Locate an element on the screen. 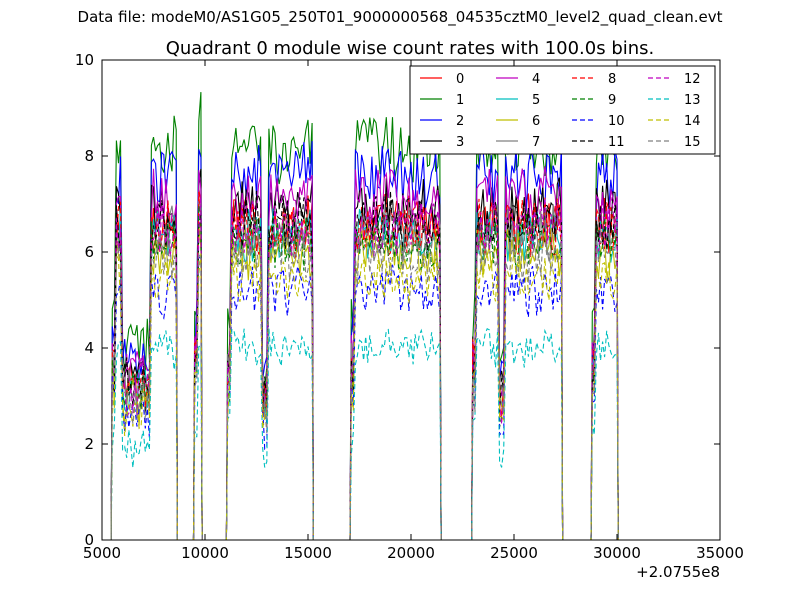 This screenshot has width=800, height=600. legend-label-3: 3 is located at coordinates (460, 142).